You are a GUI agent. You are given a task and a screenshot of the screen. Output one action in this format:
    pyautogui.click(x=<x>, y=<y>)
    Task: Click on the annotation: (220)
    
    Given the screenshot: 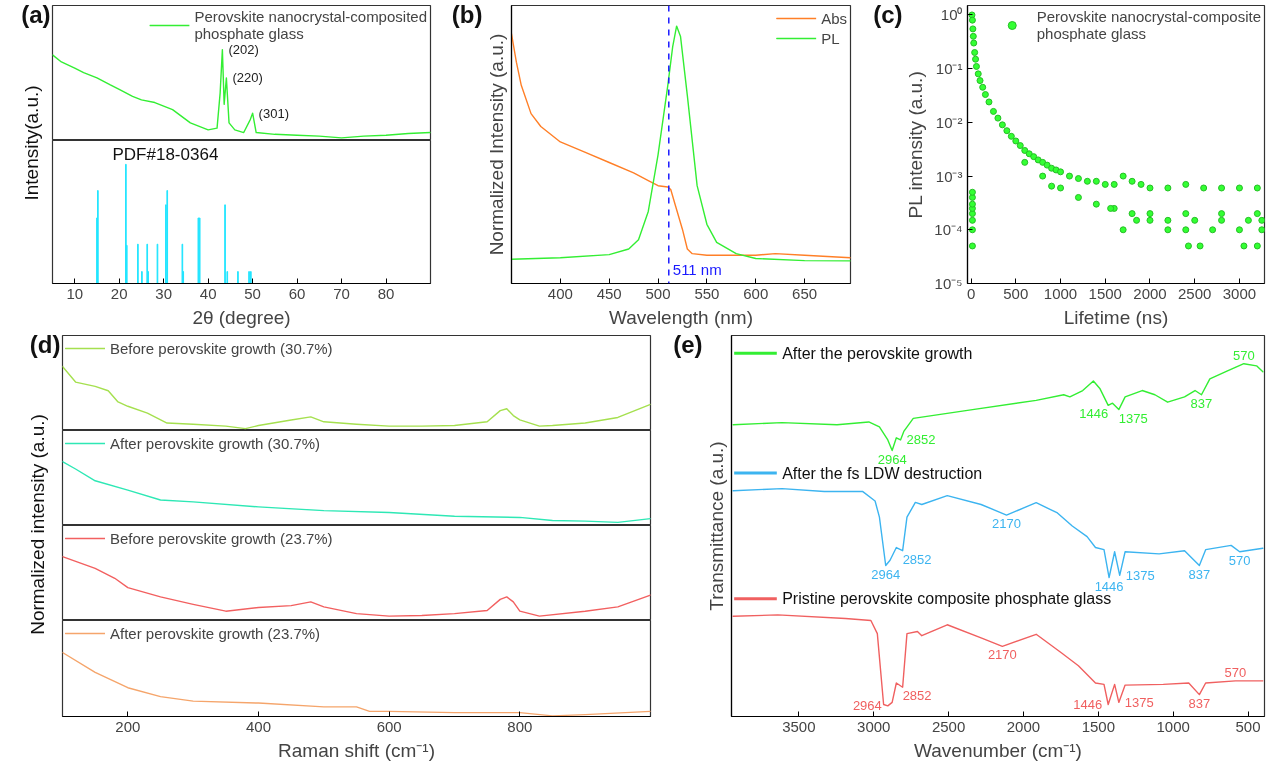 What is the action you would take?
    pyautogui.click(x=247, y=78)
    